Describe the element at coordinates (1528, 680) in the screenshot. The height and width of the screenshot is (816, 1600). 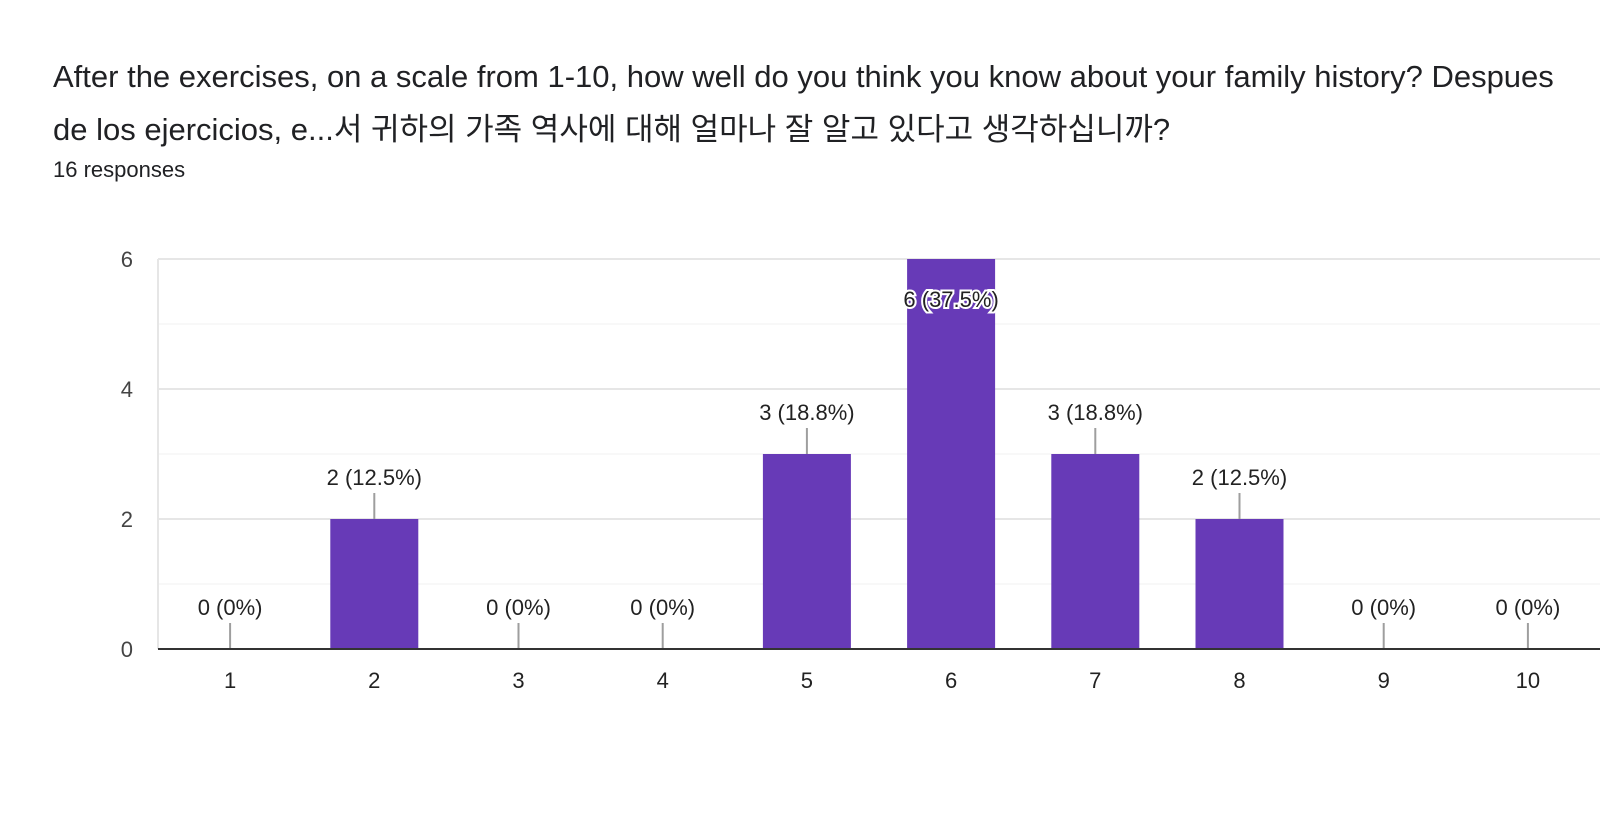
I see `x-tick-label: 10` at that location.